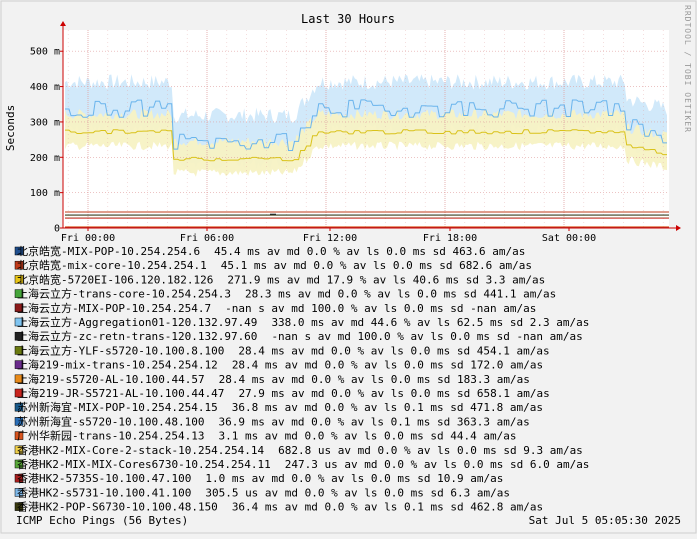 This screenshot has width=697, height=539. I want to click on legend-series-name: 上海219-mix-trans-10.254.254.12, so click(117, 365).